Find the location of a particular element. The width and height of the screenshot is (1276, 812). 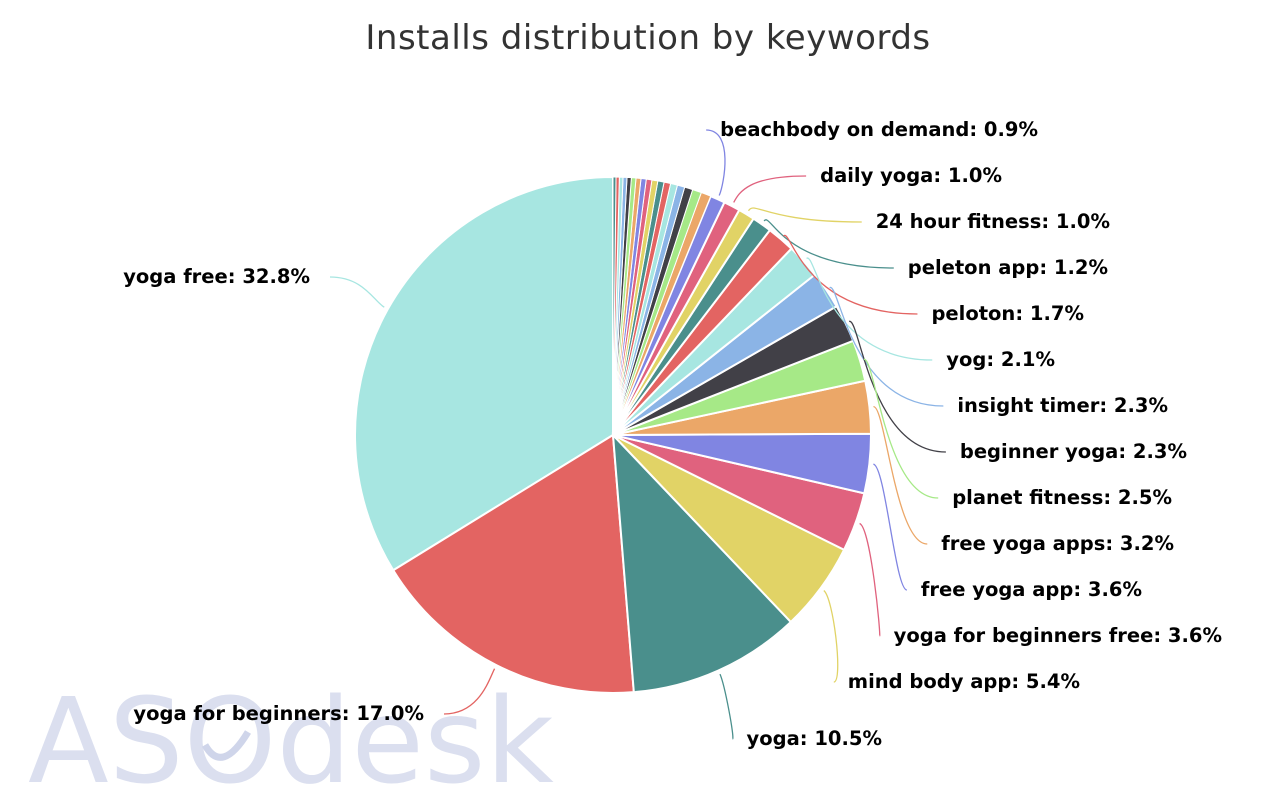

connector-yoga is located at coordinates (726, 706).